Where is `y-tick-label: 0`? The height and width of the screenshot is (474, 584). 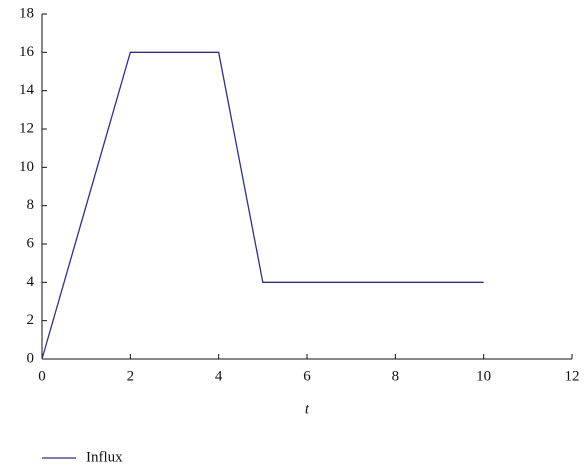
y-tick-label: 0 is located at coordinates (31, 358).